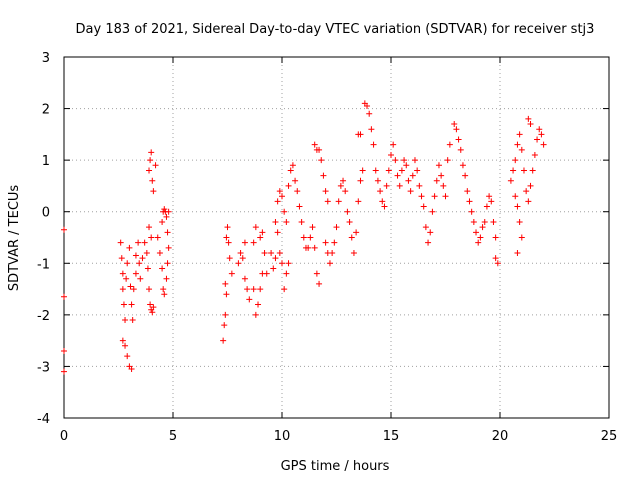 The width and height of the screenshot is (640, 480). Describe the element at coordinates (43, 264) in the screenshot. I see `y-tick-label: -1` at that location.